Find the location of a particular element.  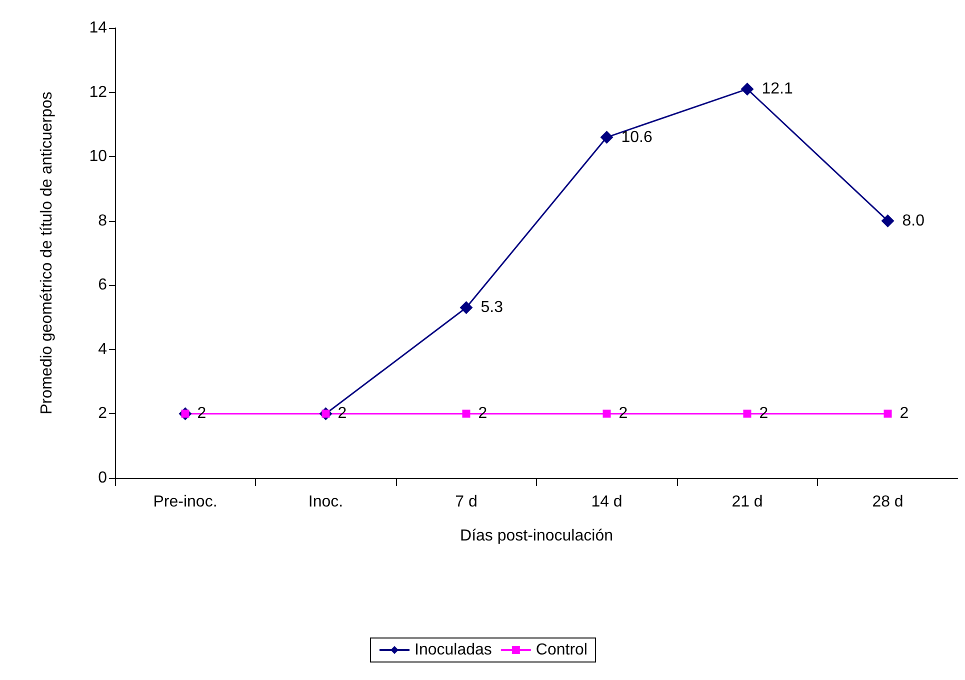

y-tick-label: 6 is located at coordinates (103, 285).